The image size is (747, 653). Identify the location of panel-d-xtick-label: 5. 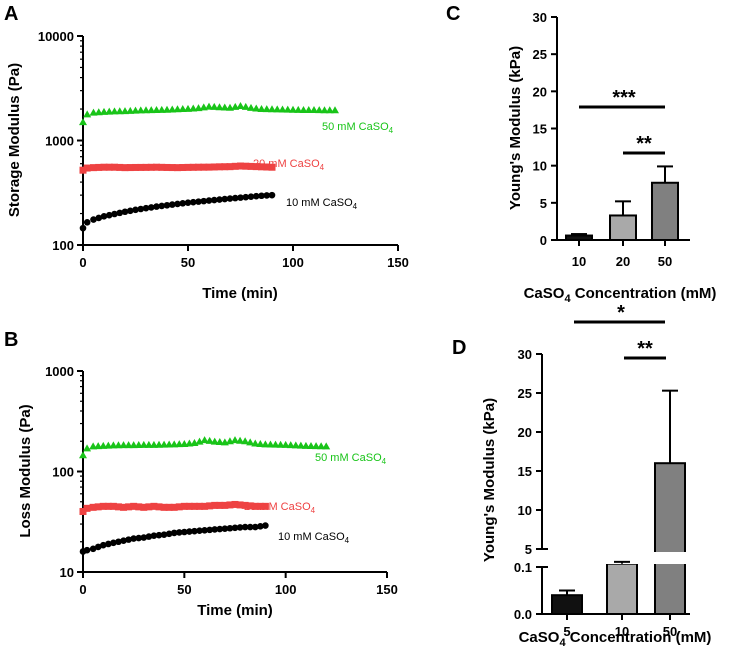
(566, 631).